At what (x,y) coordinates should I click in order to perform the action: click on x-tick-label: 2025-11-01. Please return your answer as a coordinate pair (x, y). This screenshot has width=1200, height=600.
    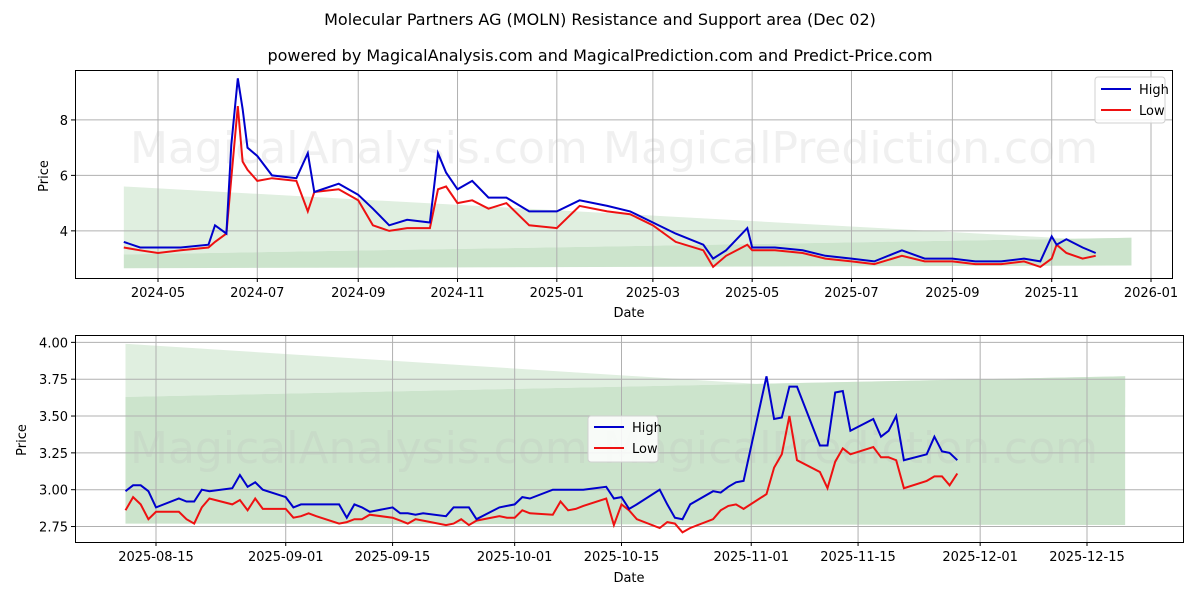
    Looking at the image, I should click on (751, 557).